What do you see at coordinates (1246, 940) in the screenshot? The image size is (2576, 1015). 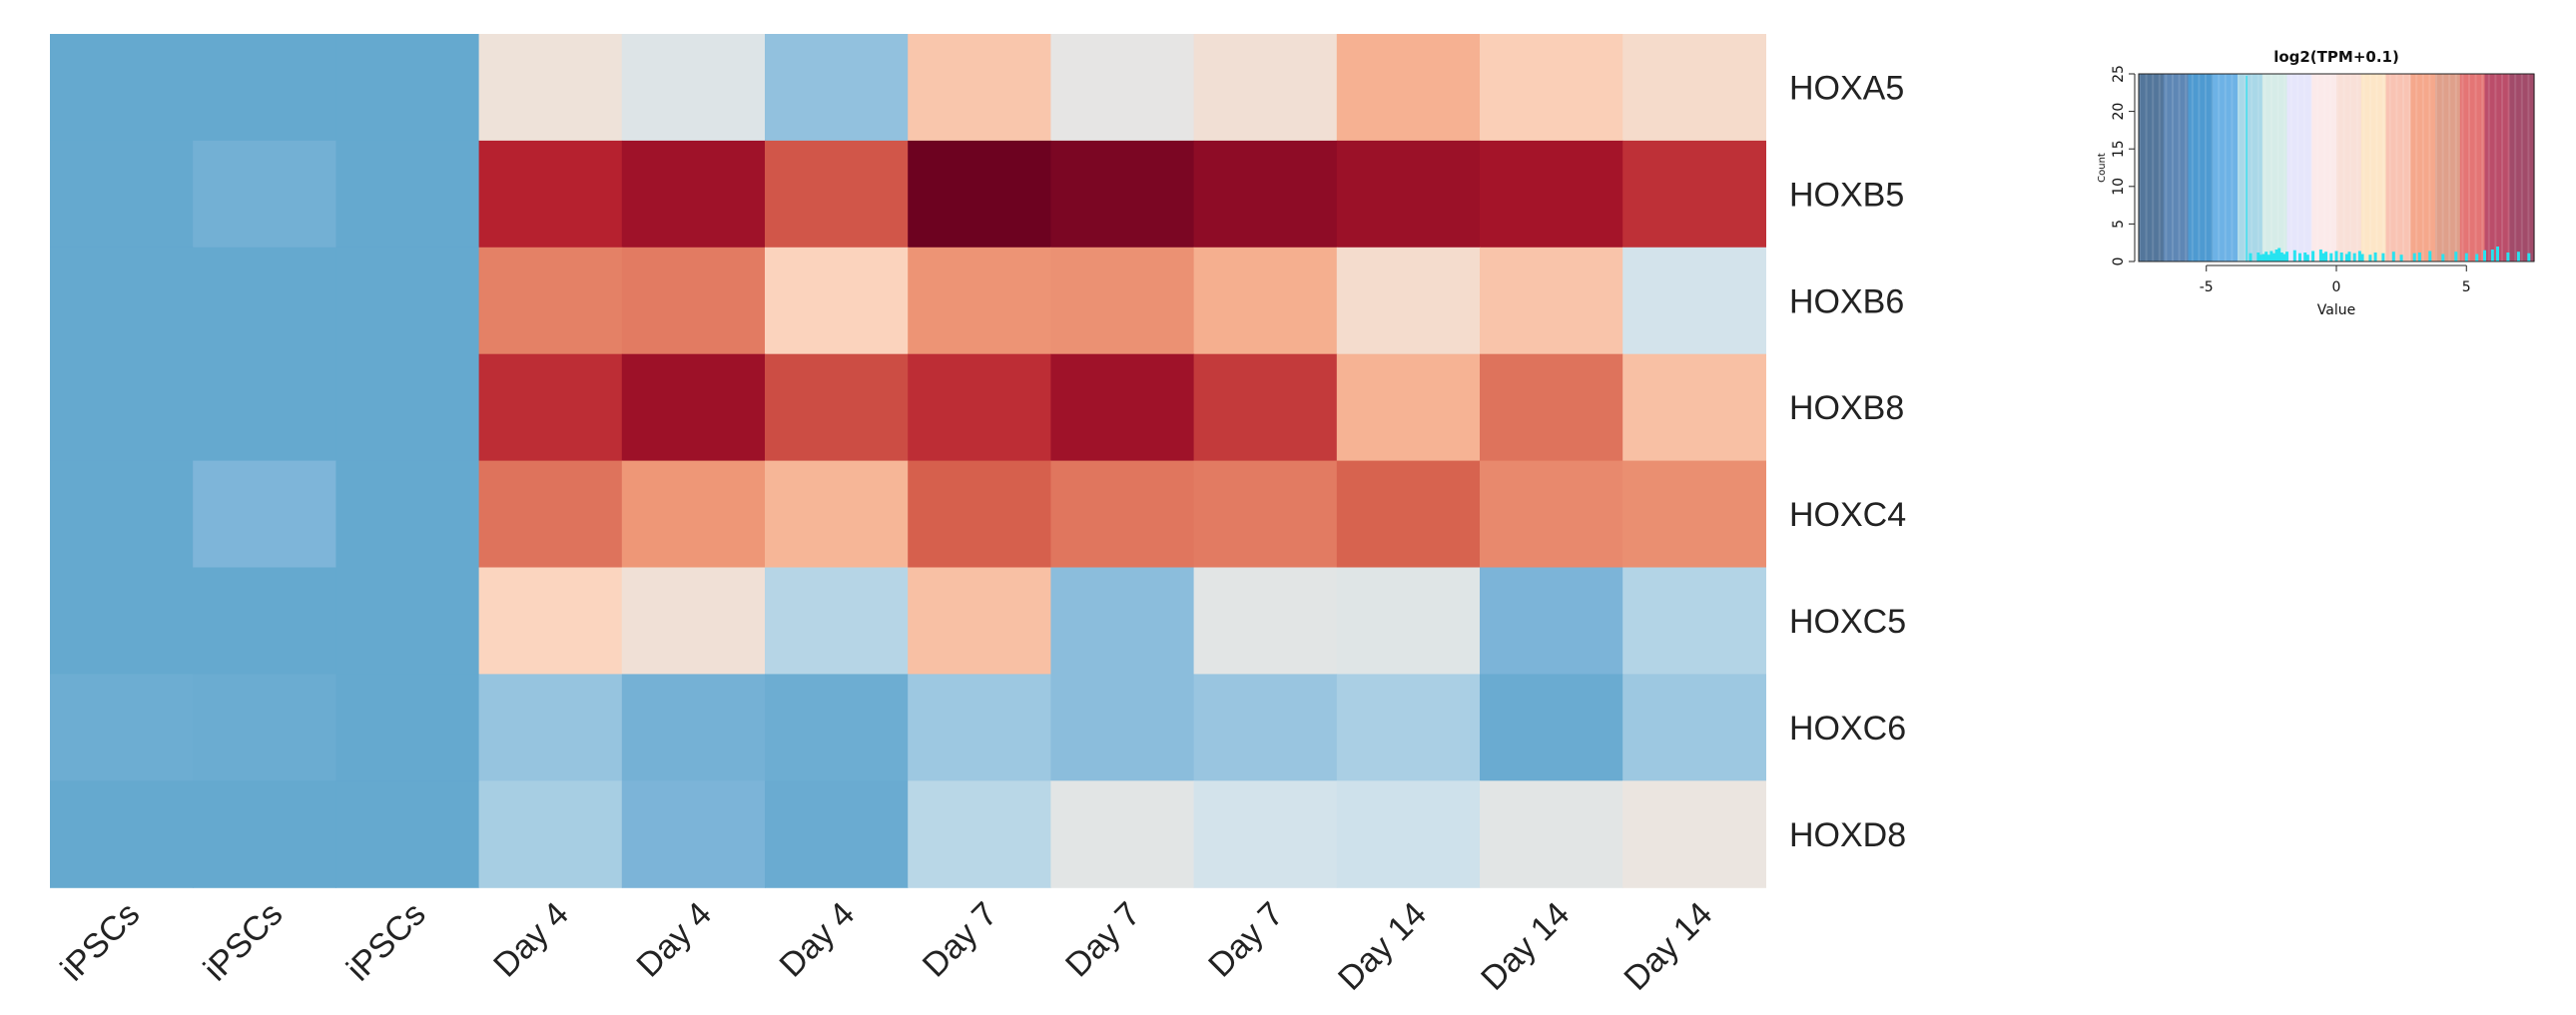 I see `column-label-9: Day 7` at bounding box center [1246, 940].